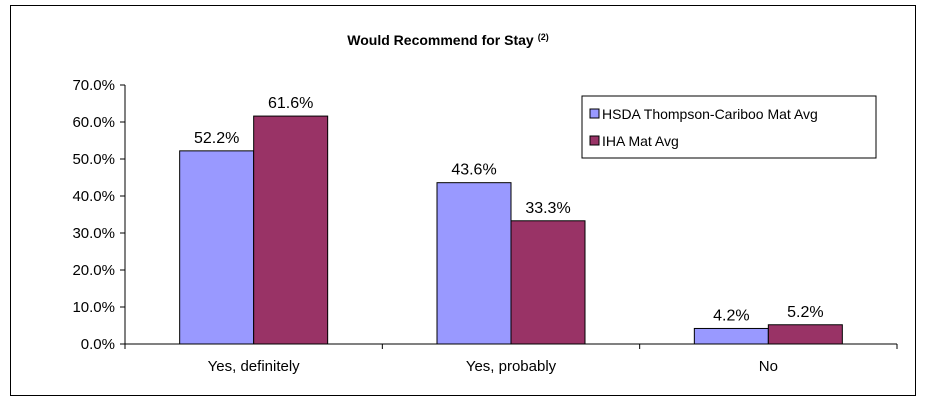  I want to click on chart-title: Would Recommend for Stay (2), so click(447, 40).